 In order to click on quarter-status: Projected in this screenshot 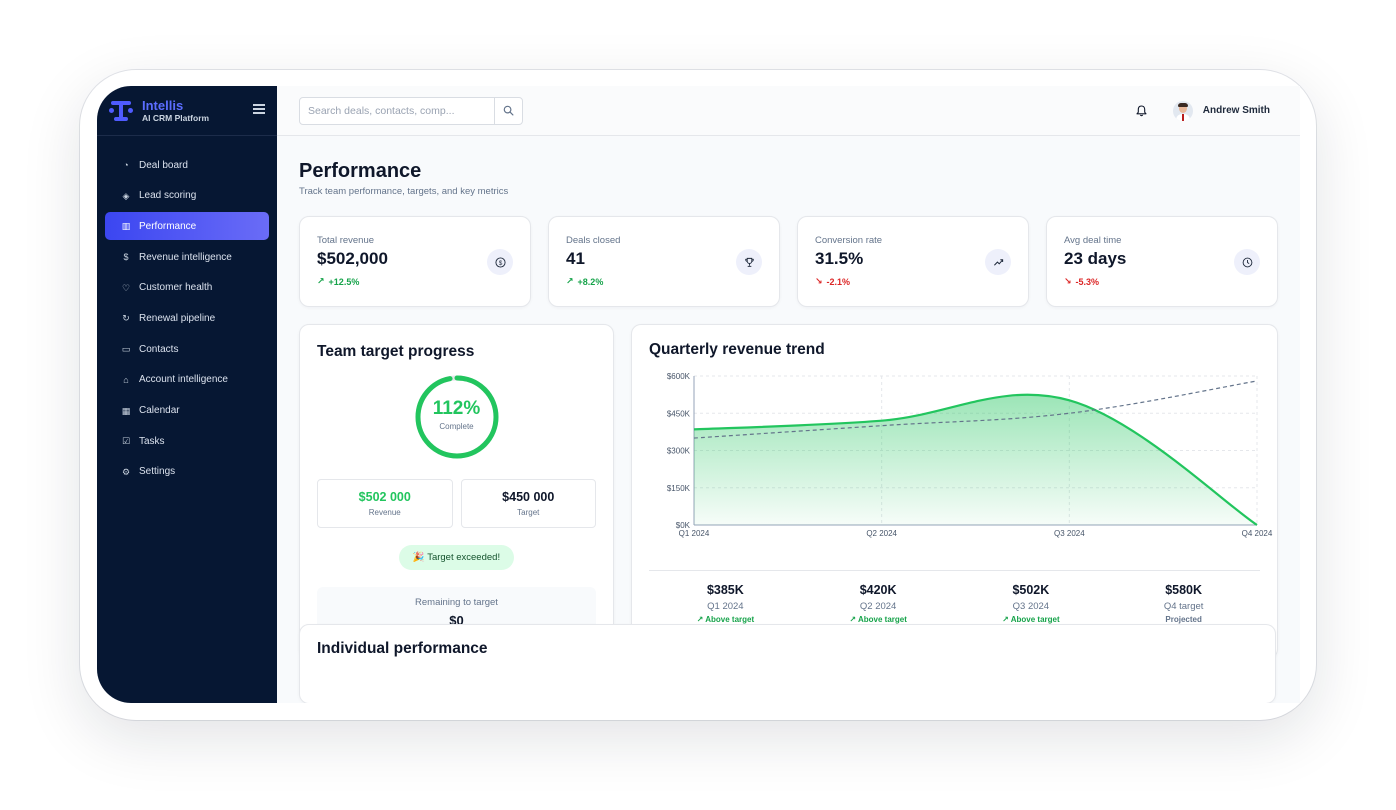, I will do `click(1183, 619)`.